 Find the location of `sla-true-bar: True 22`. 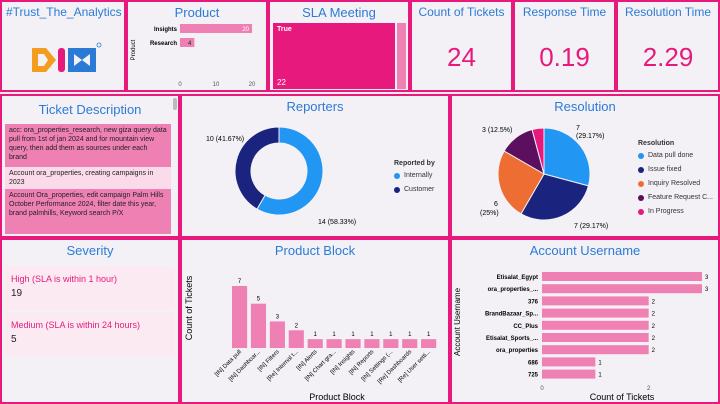

sla-true-bar: True 22 is located at coordinates (334, 56).